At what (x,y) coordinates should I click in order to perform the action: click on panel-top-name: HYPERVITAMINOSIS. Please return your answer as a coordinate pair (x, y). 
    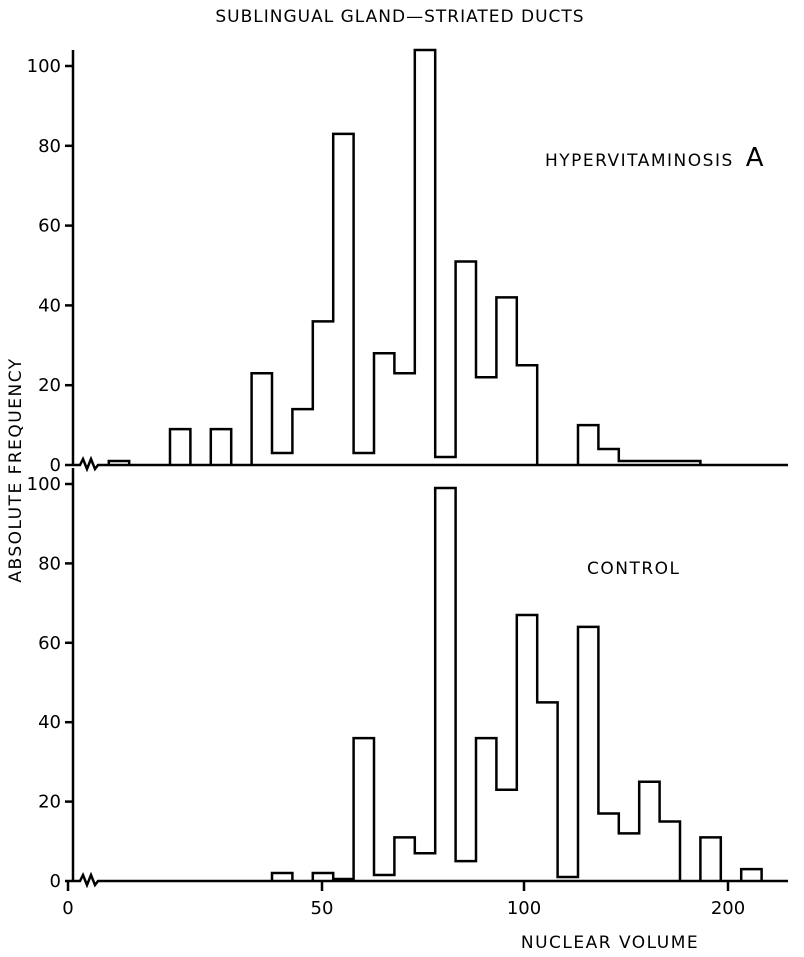
    Looking at the image, I should click on (639, 161).